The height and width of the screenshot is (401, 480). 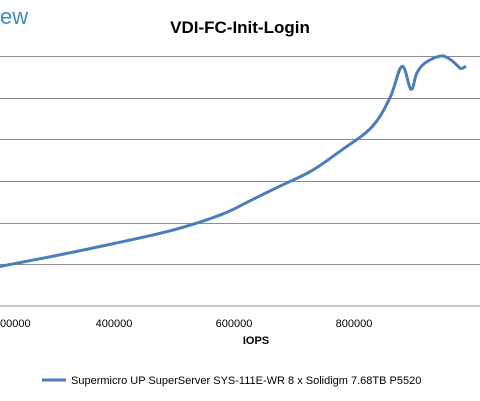 I want to click on x-tick-label-800000: 800000, so click(x=354, y=324).